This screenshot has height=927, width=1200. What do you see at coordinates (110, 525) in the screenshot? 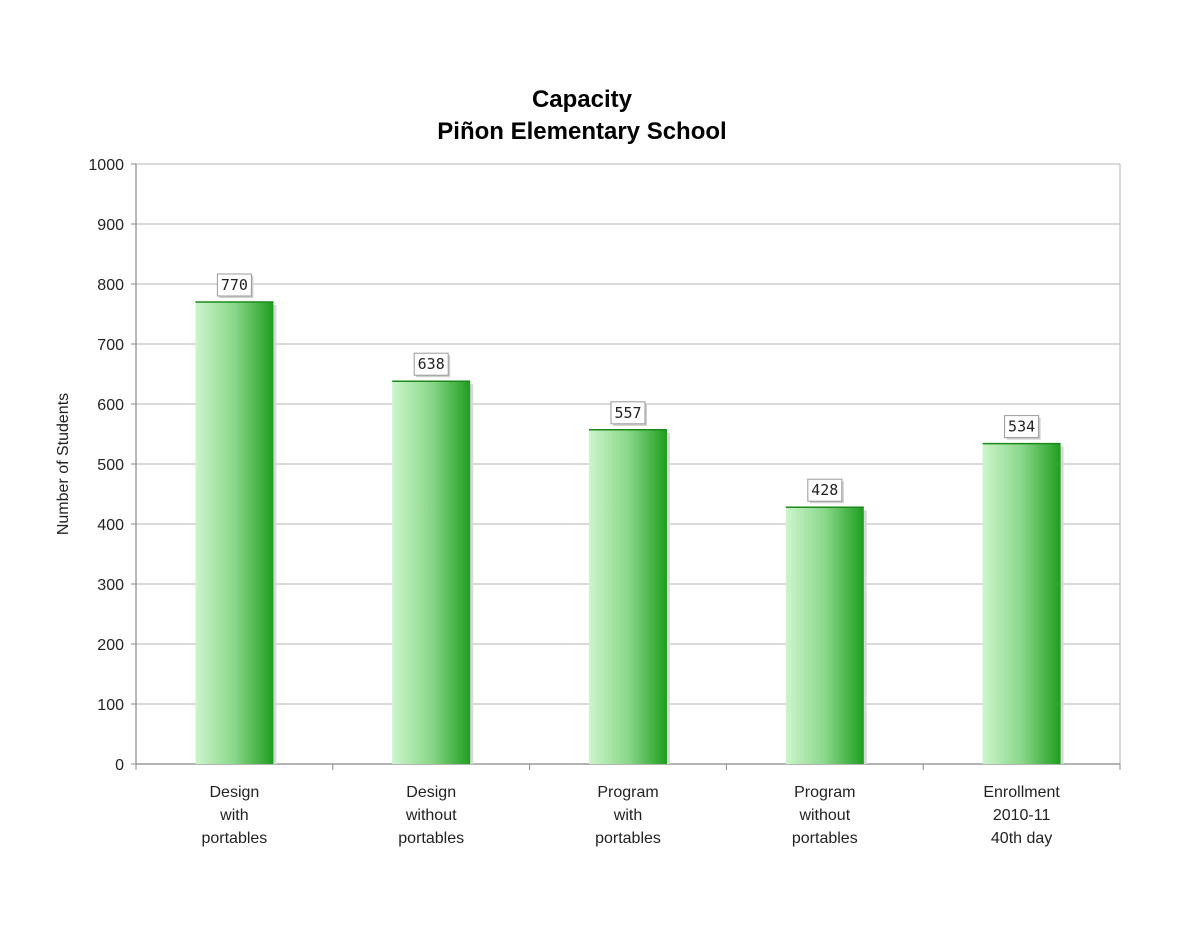
I see `y-tick-label: 400` at bounding box center [110, 525].